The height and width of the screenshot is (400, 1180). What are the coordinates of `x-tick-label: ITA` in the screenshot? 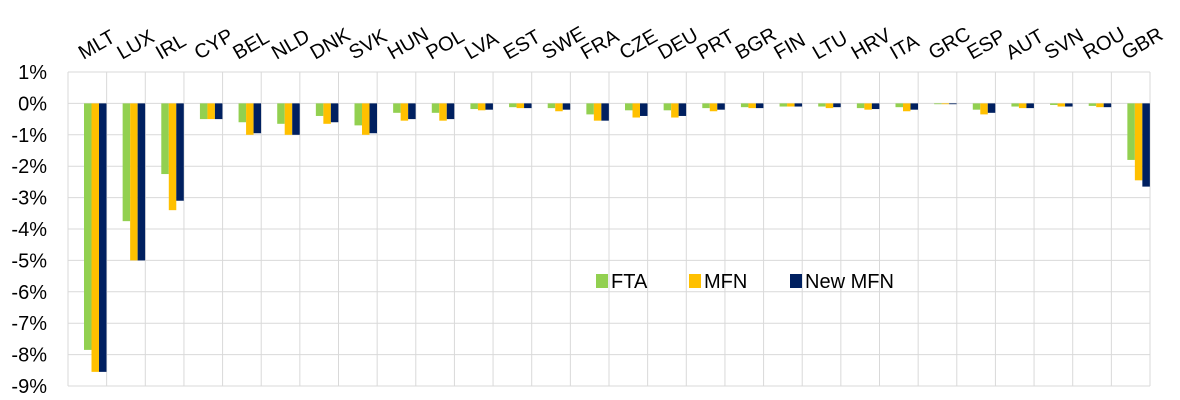 It's located at (904, 47).